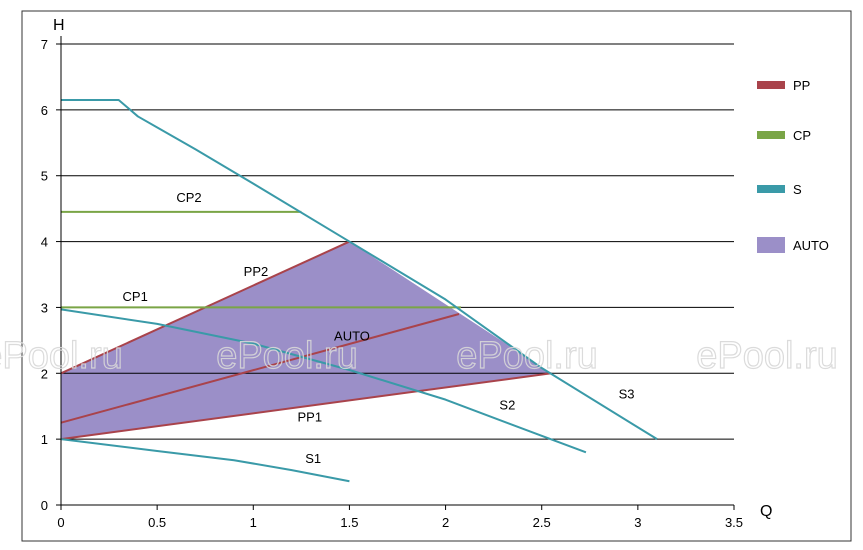 The image size is (863, 550). I want to click on y-tick-label-7: 7, so click(44, 44).